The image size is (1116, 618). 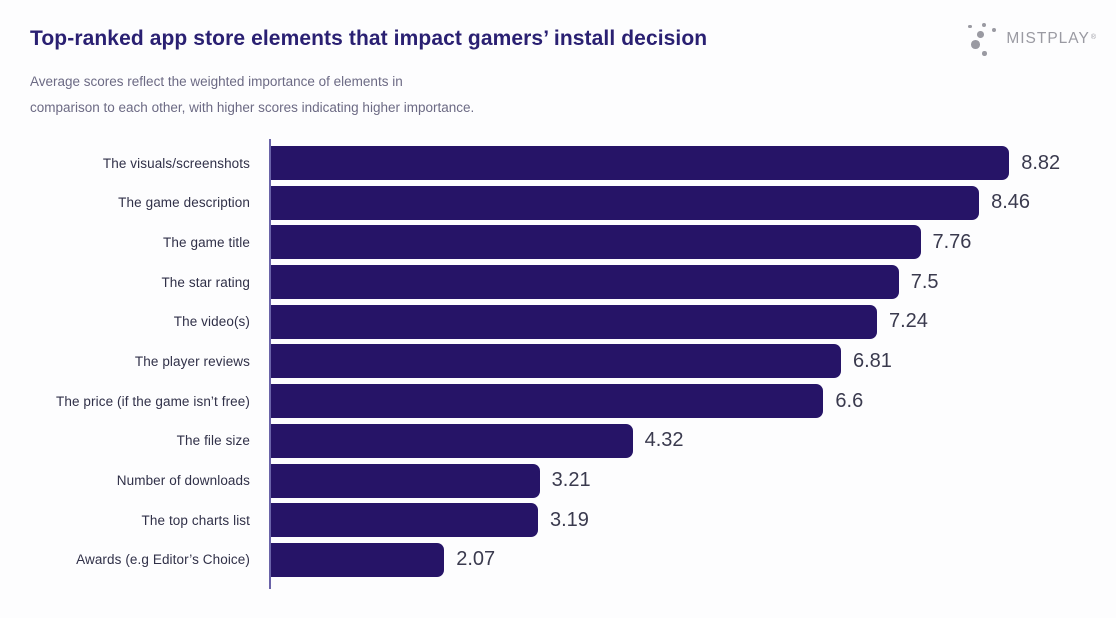 I want to click on chart-row: The video(s) 7.24, so click(x=558, y=321).